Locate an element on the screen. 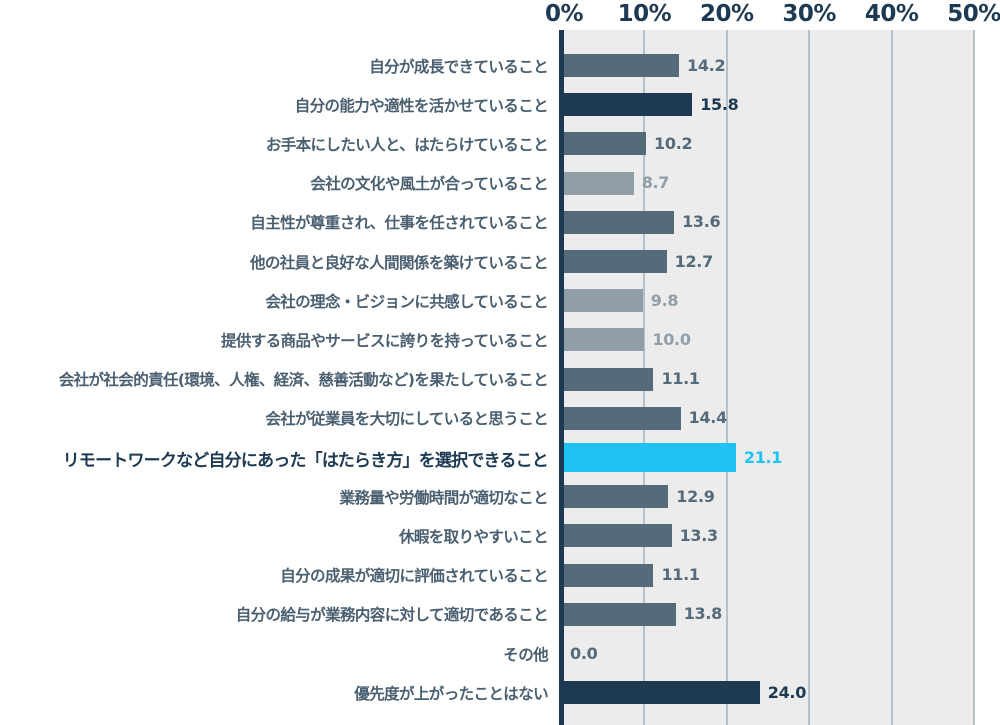 This screenshot has width=1000, height=725. category-label: 自分の成果が適切に評価されていること is located at coordinates (414, 576).